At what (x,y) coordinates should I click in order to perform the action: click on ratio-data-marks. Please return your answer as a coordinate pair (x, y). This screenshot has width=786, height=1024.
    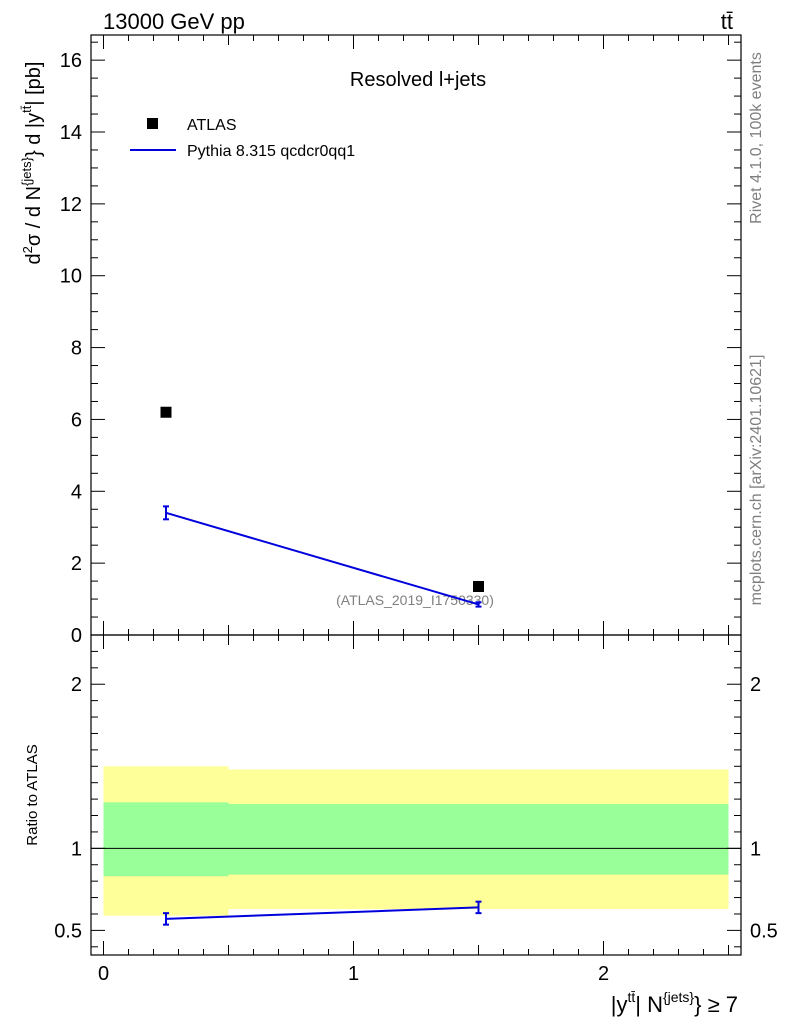
    Looking at the image, I should click on (322, 913).